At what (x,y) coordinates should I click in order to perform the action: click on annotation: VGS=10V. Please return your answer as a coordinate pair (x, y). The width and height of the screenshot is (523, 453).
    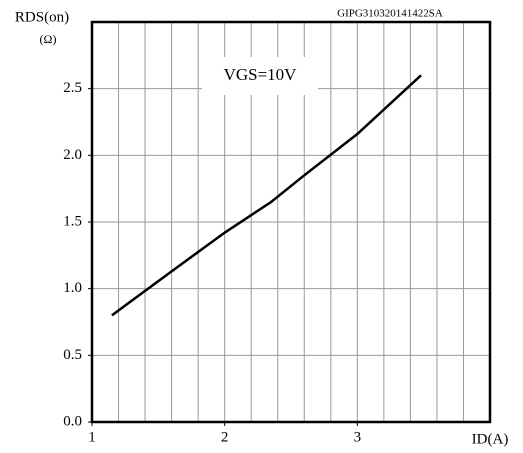
    Looking at the image, I should click on (261, 74).